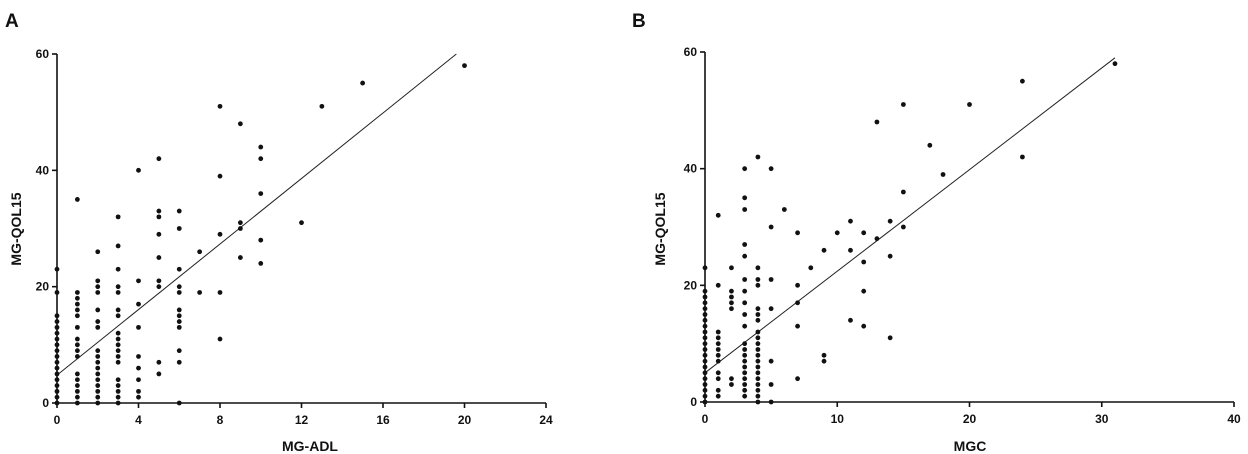  I want to click on x-tick-label: 4, so click(138, 420).